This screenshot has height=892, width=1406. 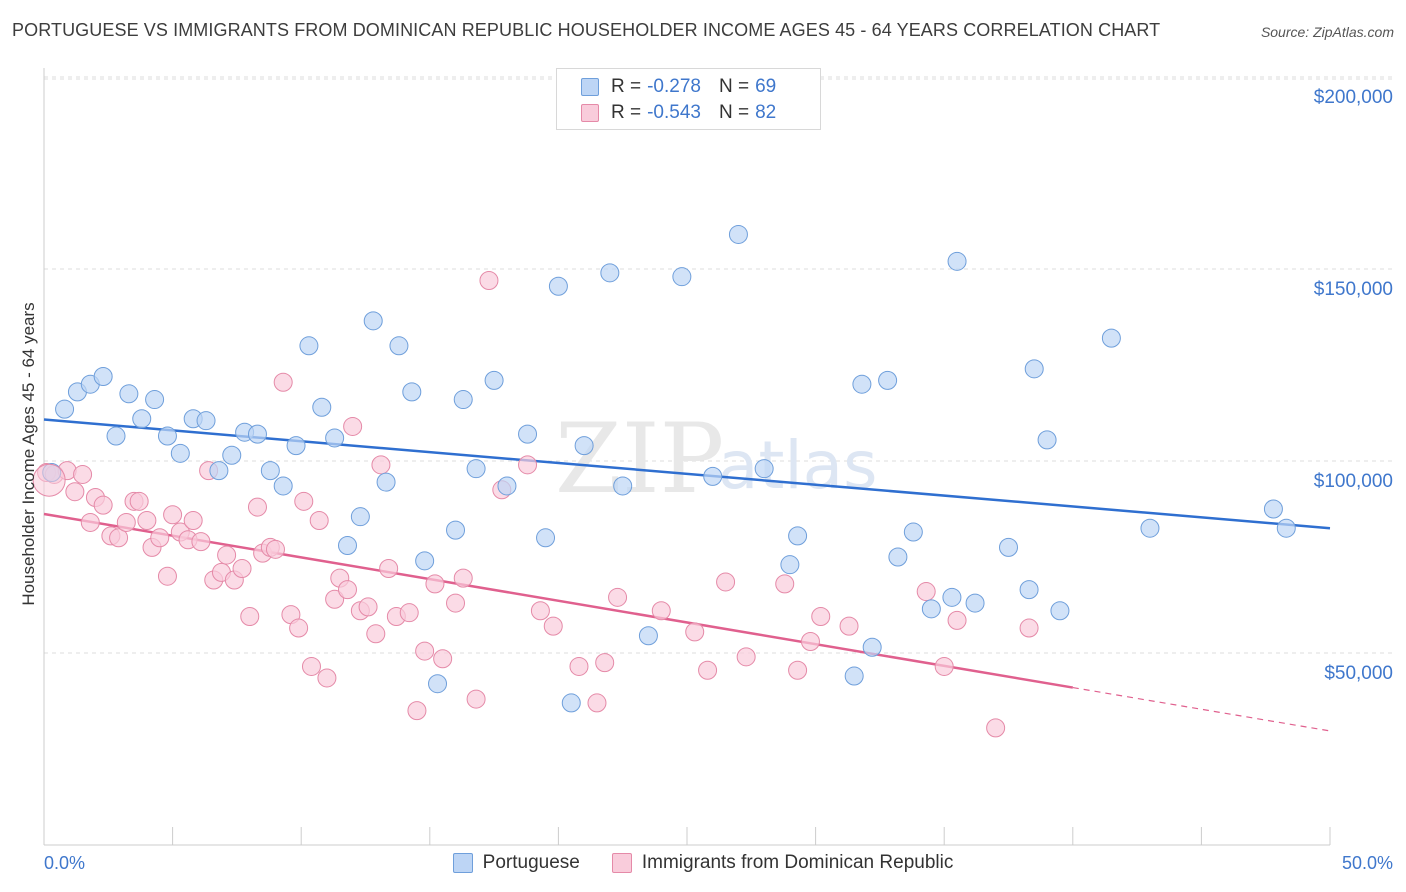 What do you see at coordinates (766, 112) in the screenshot?
I see `legend-n-value: 82` at bounding box center [766, 112].